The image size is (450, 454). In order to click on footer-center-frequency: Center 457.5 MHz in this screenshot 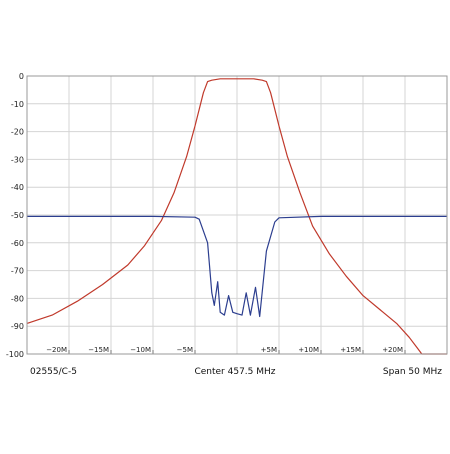, I will do `click(235, 372)`.